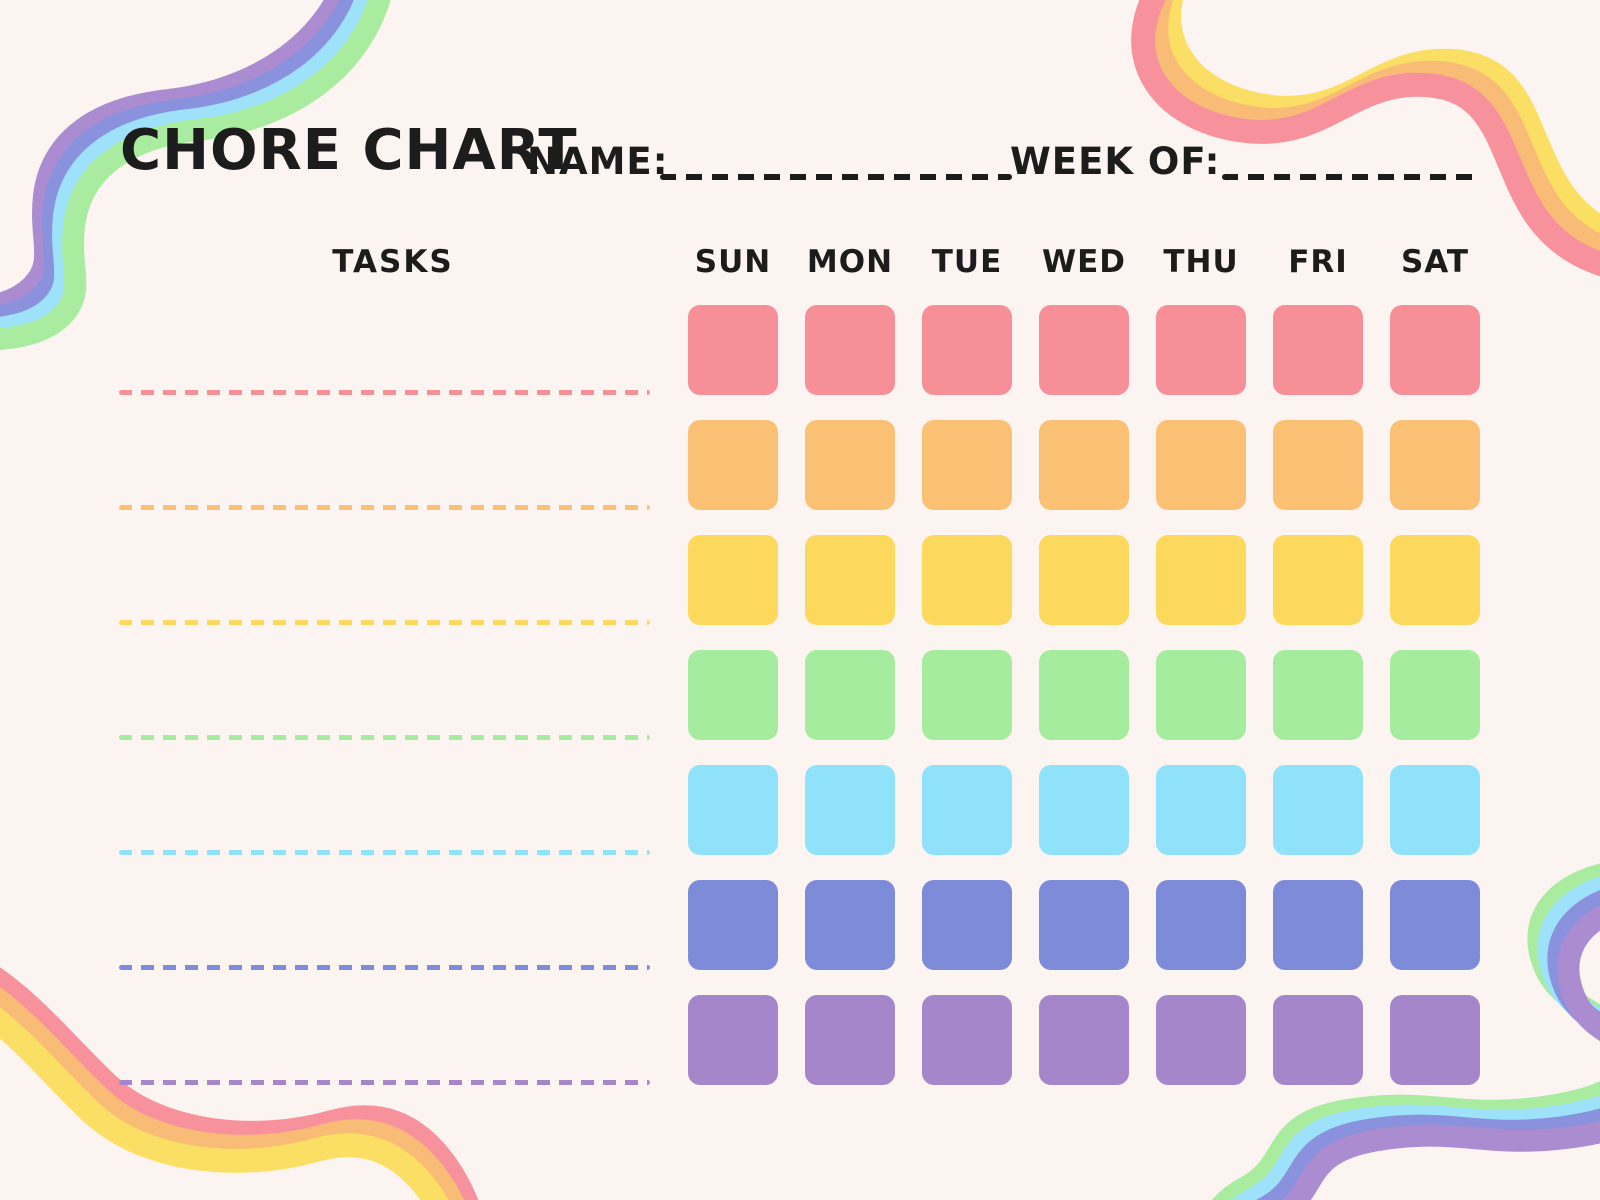  Describe the element at coordinates (733, 262) in the screenshot. I see `day-header-sun: SUN` at that location.